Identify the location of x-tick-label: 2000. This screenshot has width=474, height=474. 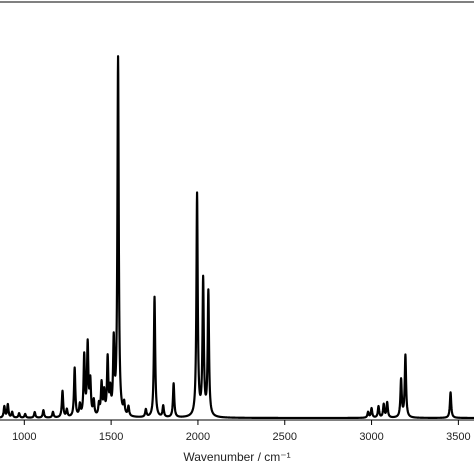
(198, 437).